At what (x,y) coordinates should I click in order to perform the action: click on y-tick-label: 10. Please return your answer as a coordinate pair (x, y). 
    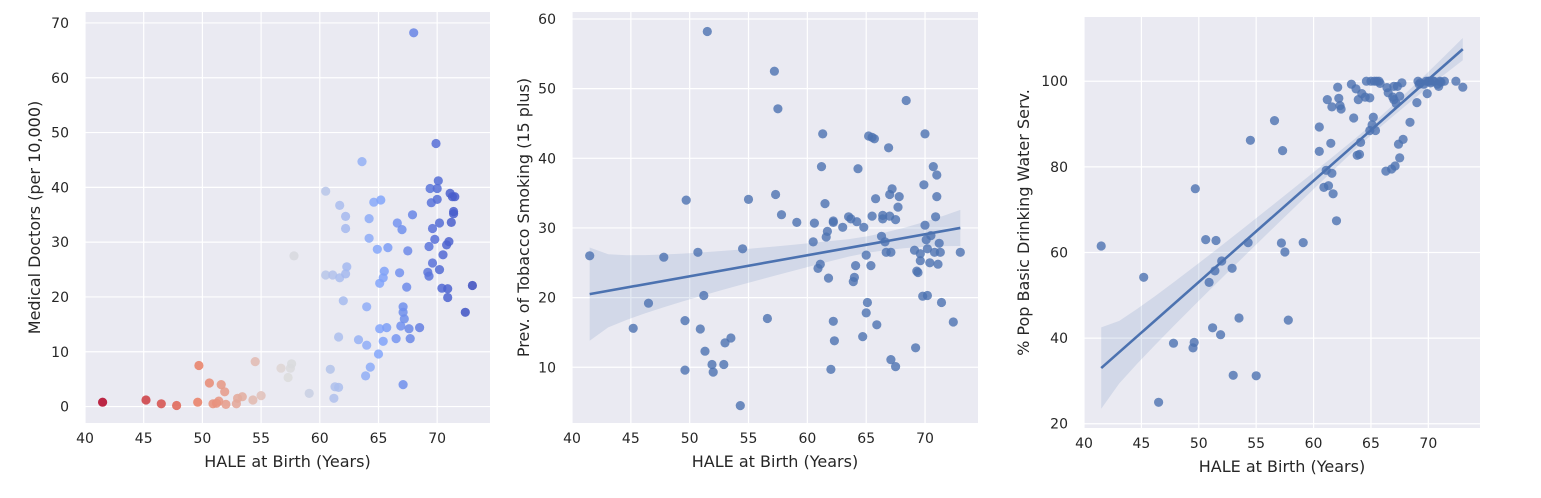
    Looking at the image, I should click on (60, 353).